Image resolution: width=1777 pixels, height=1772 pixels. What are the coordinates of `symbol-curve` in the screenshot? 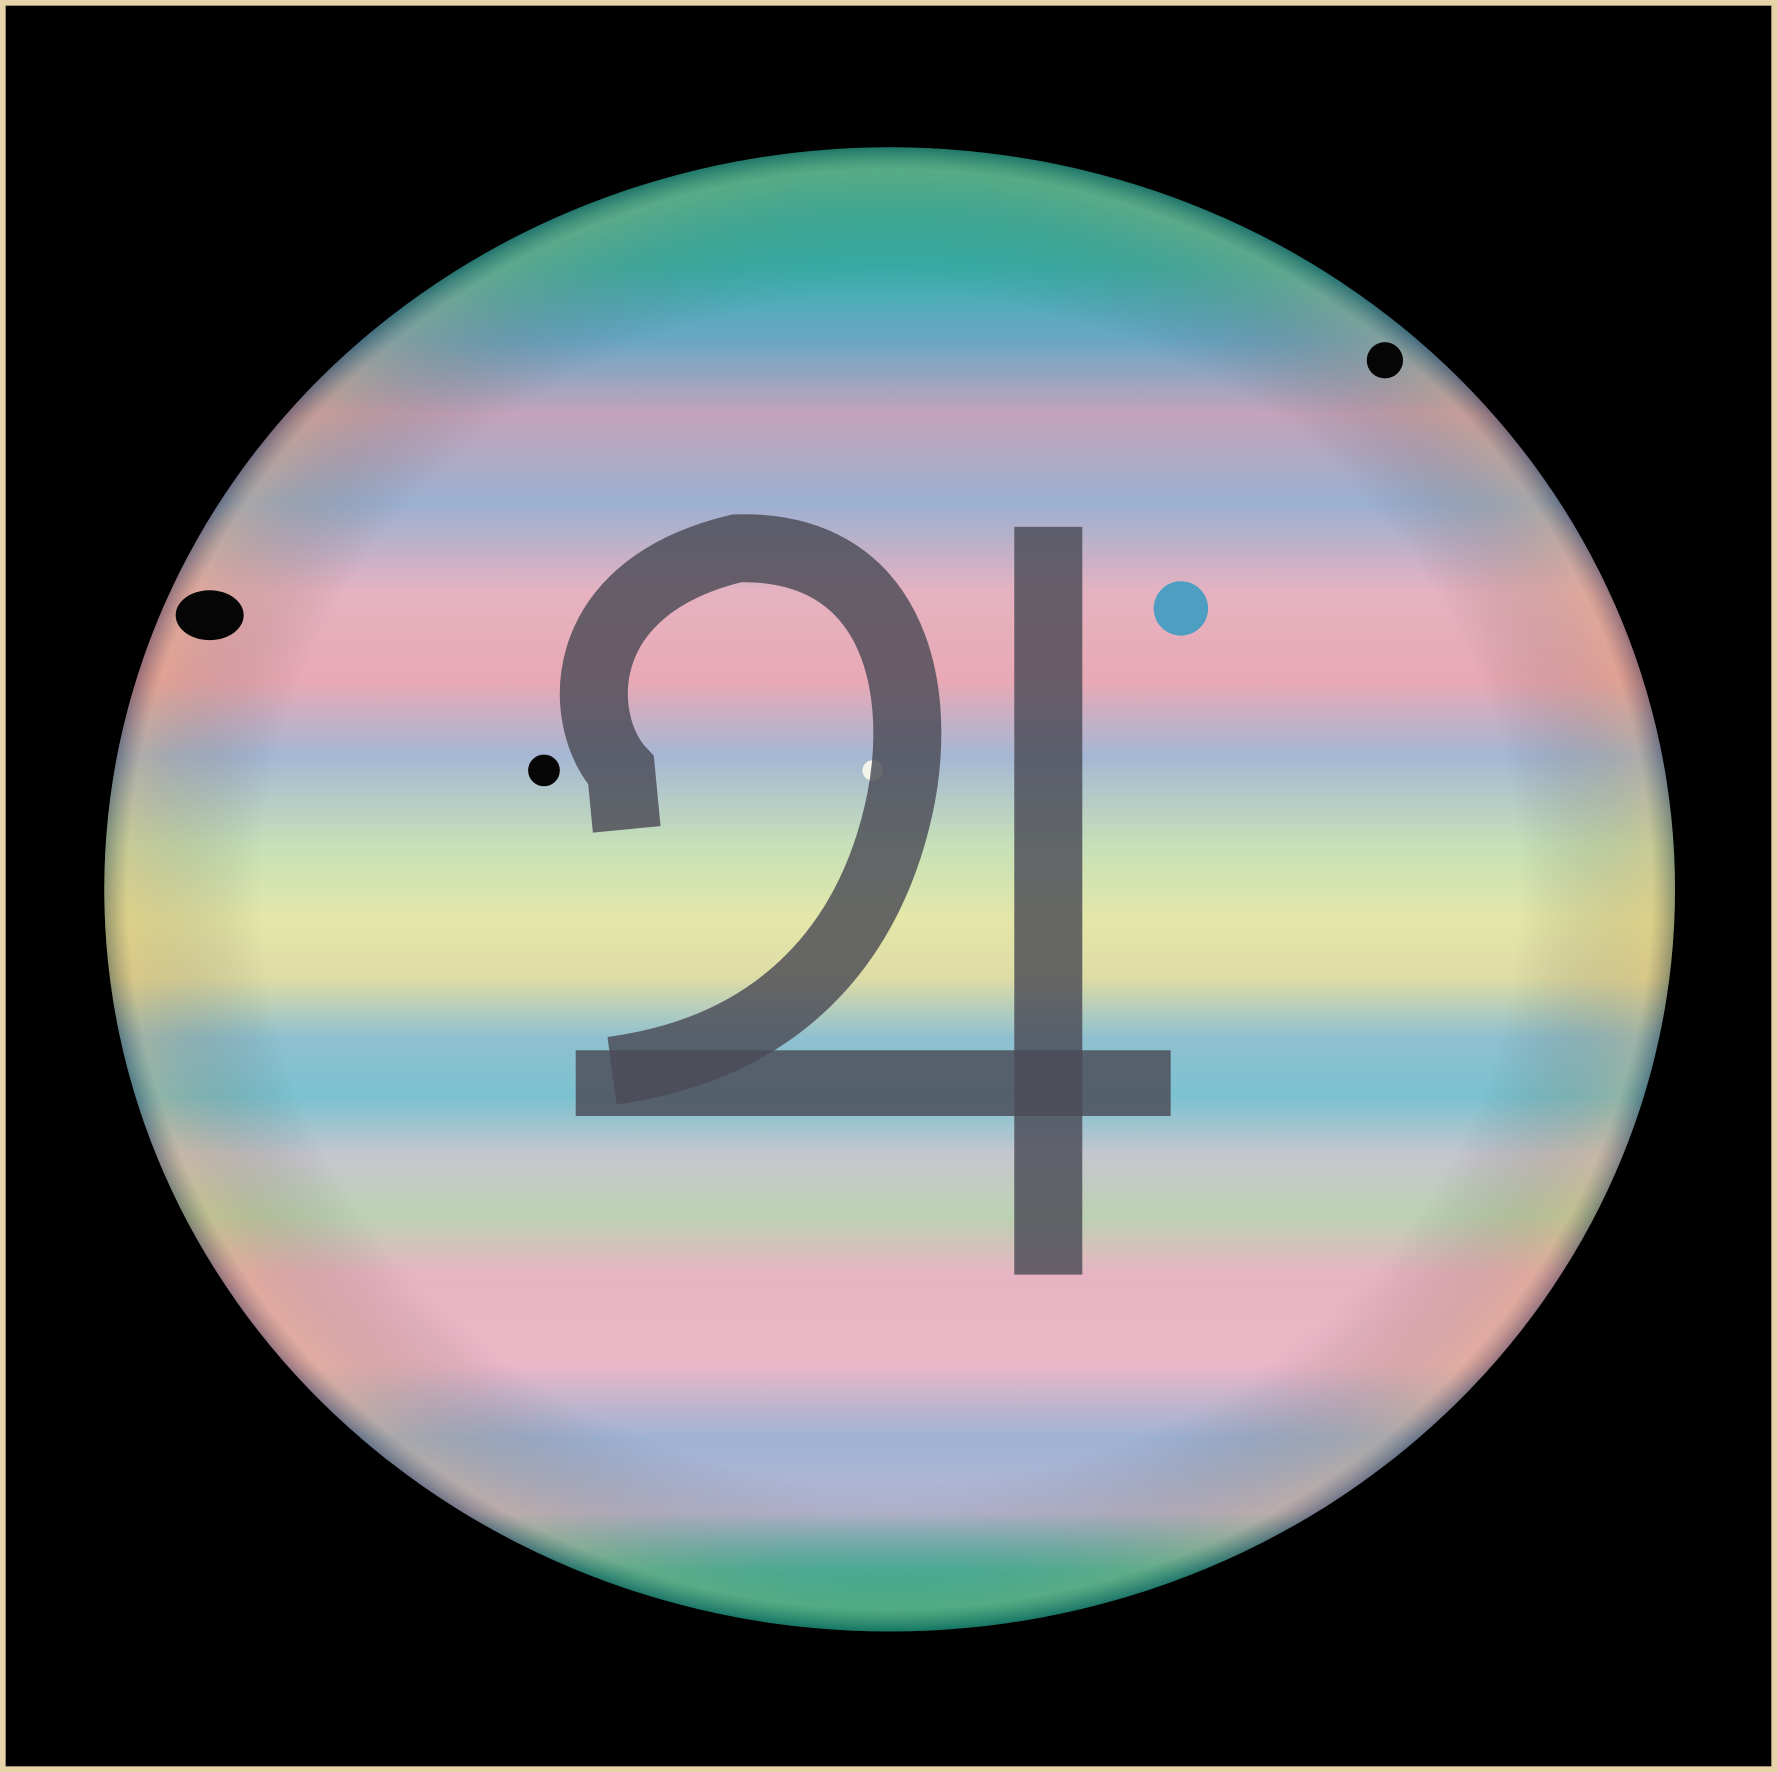 It's located at (750, 809).